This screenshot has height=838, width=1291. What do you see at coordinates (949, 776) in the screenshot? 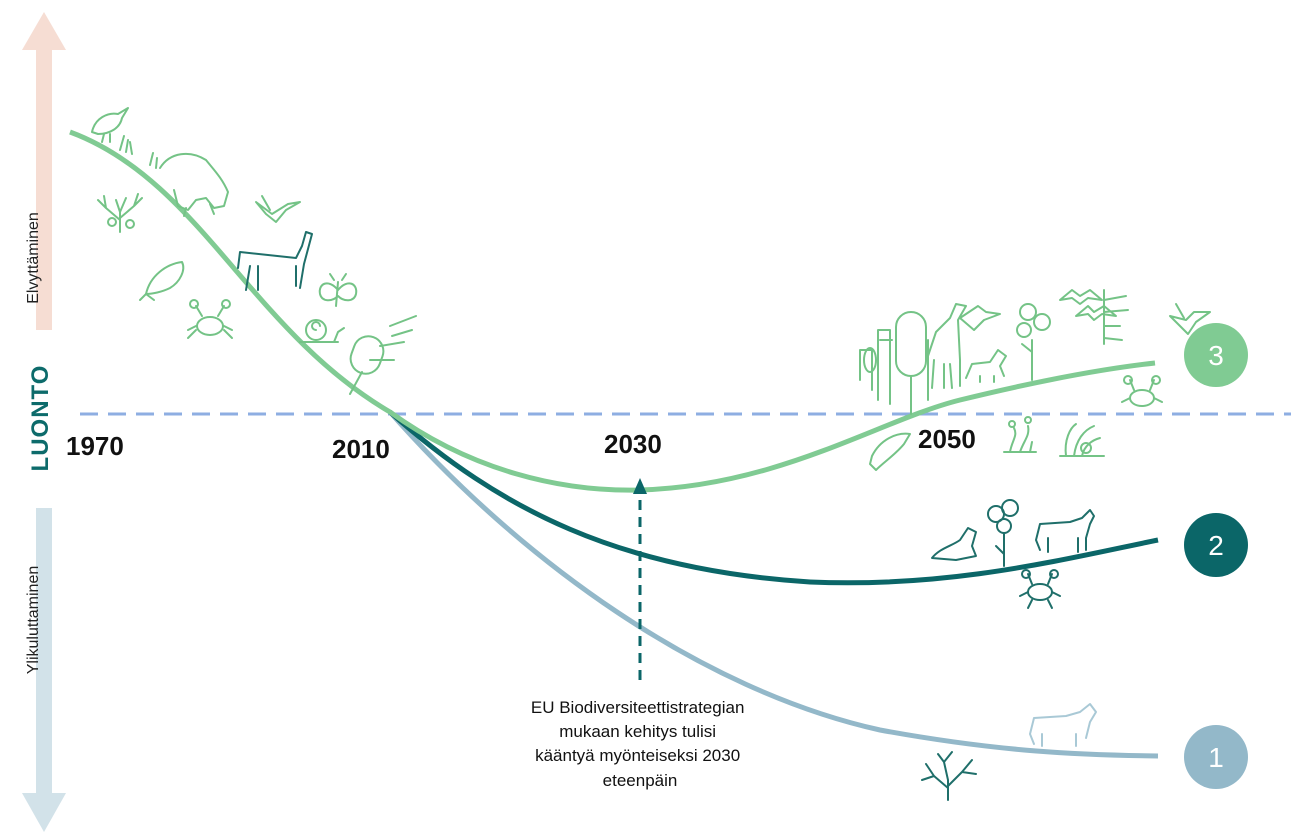
I see `dead-coral-icon` at bounding box center [949, 776].